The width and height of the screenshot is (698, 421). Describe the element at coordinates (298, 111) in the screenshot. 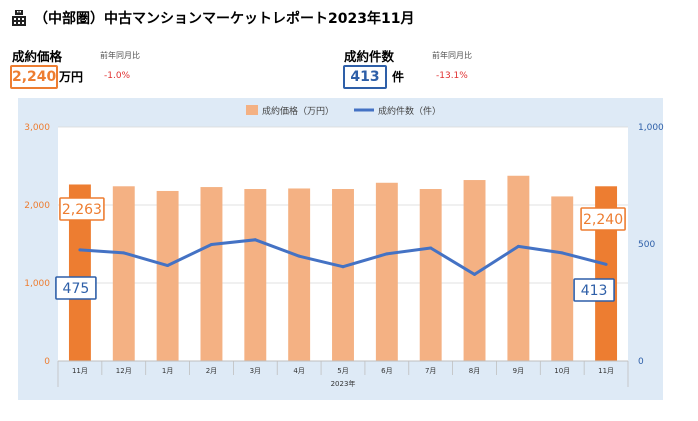

I see `legend-label-bar: 成約価格（万円）` at that location.